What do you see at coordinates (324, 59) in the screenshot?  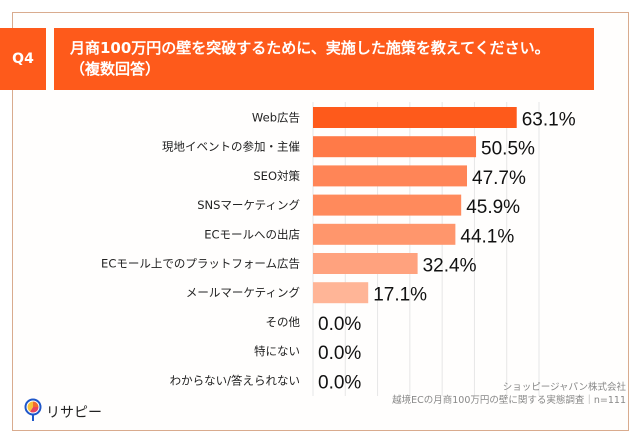 I see `chart-title: 月商100万円の壁を突破するために、実施した施策を教えてください。 （複数回答）` at bounding box center [324, 59].